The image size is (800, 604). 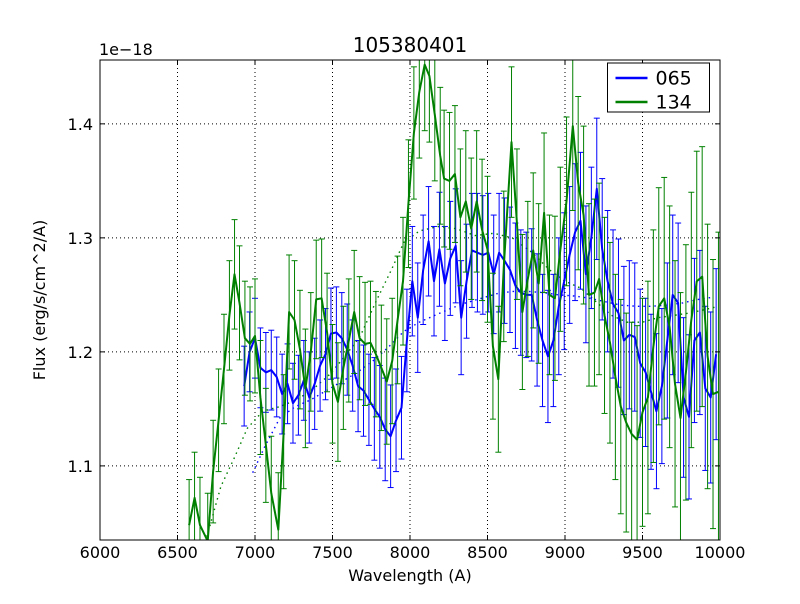 I want to click on y-axis-offset-label: 1e−18, so click(x=126, y=49).